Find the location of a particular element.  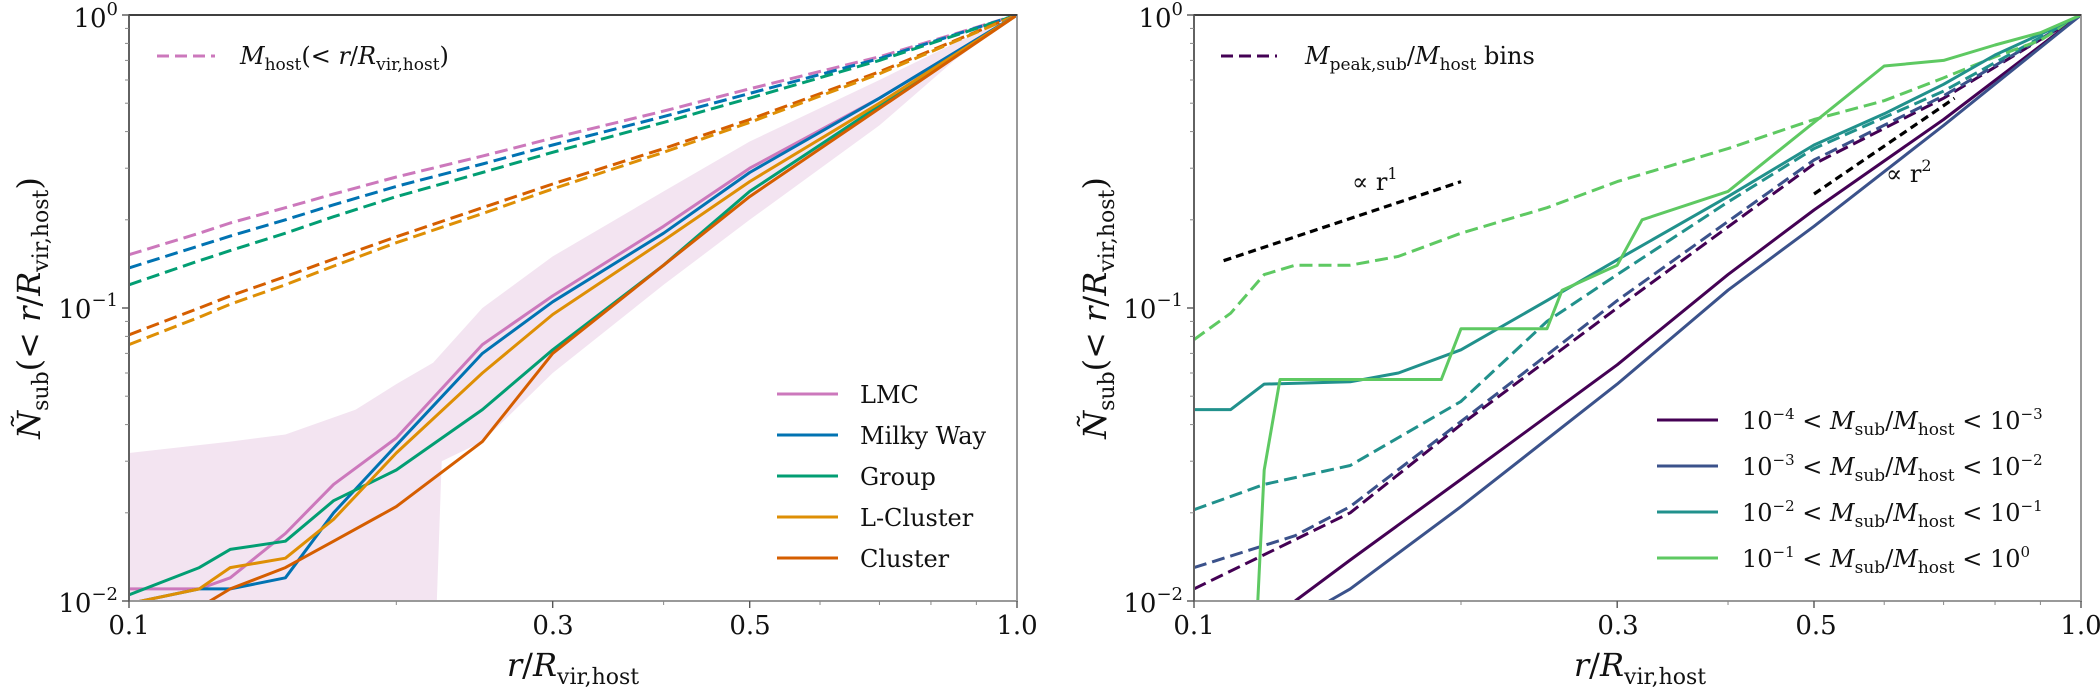

legend-item-bin-3: 10−2 < Msub/Mhost < 10−1 is located at coordinates (1850, 514).